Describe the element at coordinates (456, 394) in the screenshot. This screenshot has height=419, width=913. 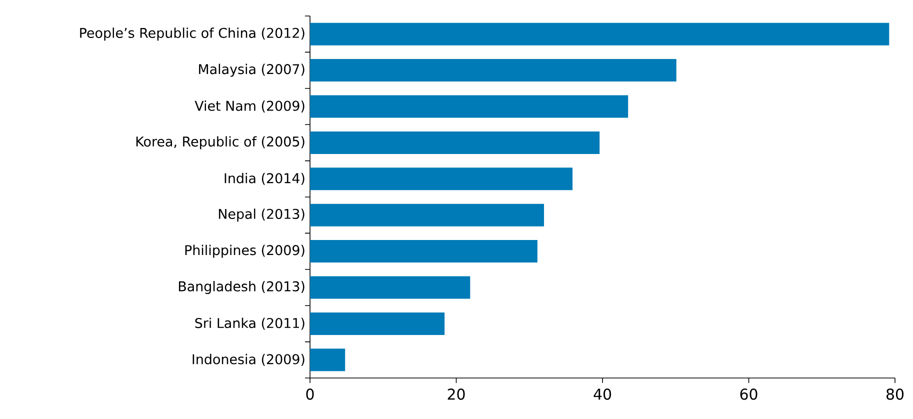
I see `x-tick-label: 20` at that location.